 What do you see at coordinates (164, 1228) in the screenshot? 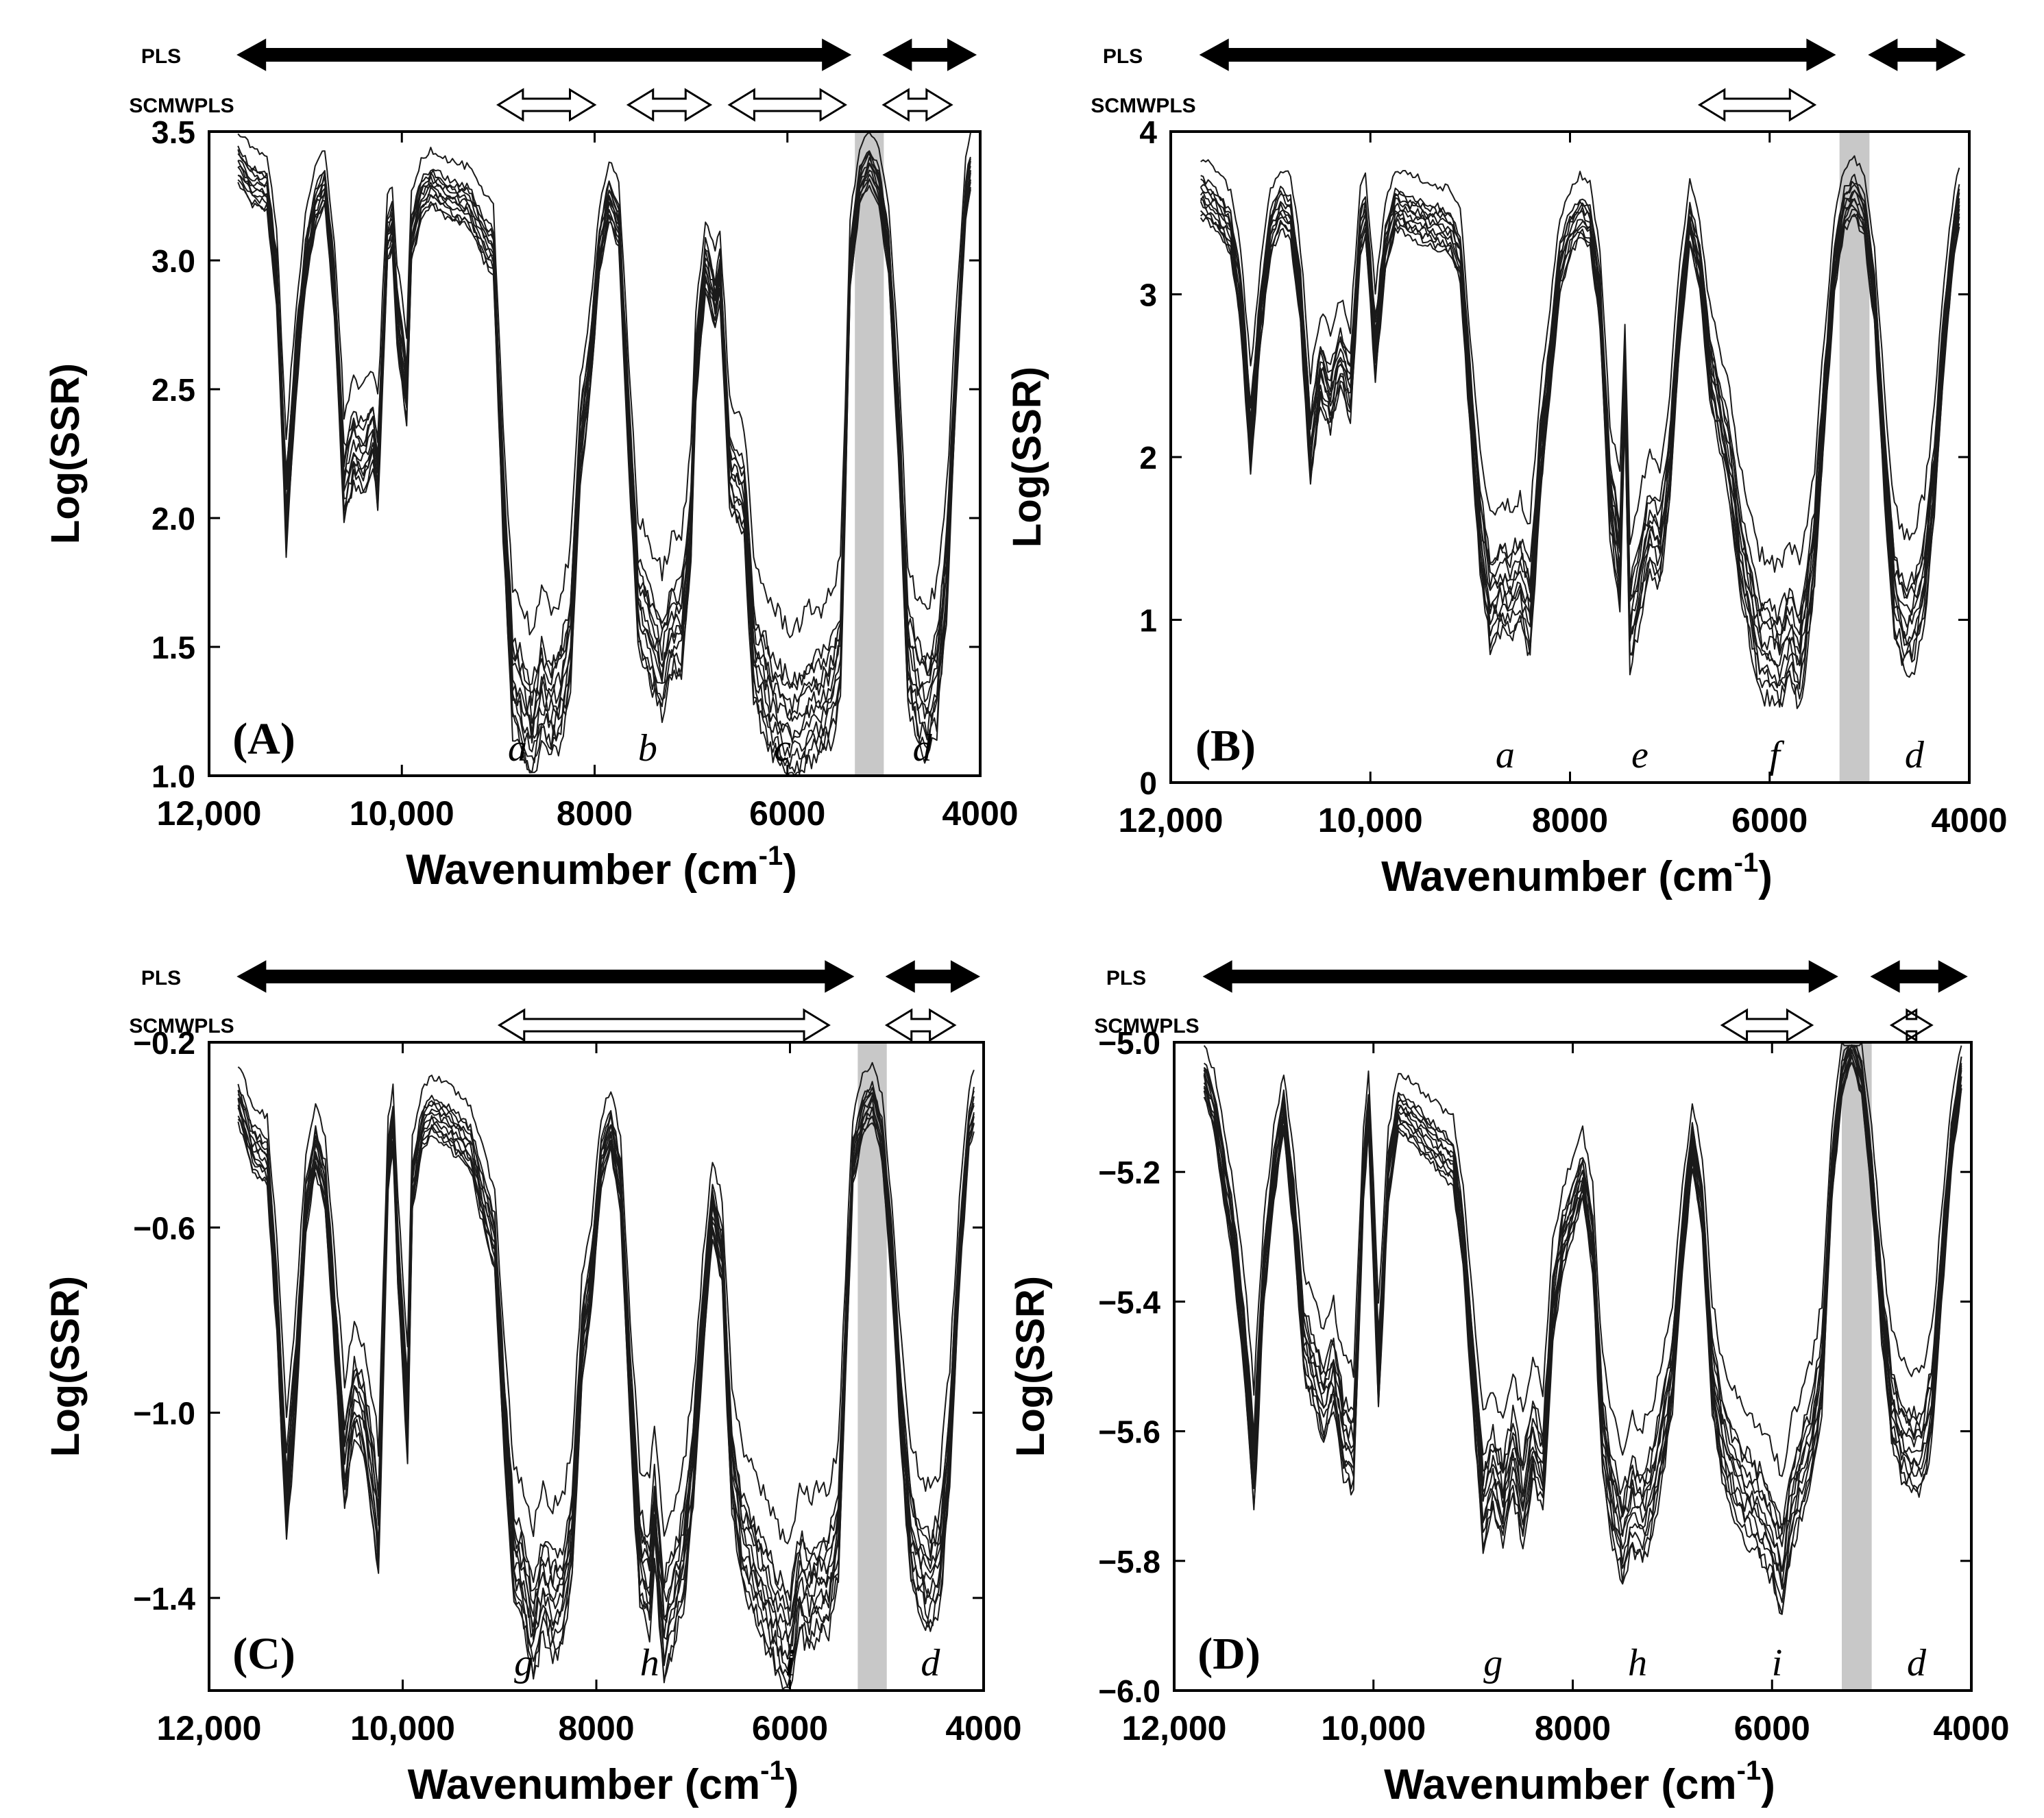
I see `y-tick-label: −0.6` at bounding box center [164, 1228].